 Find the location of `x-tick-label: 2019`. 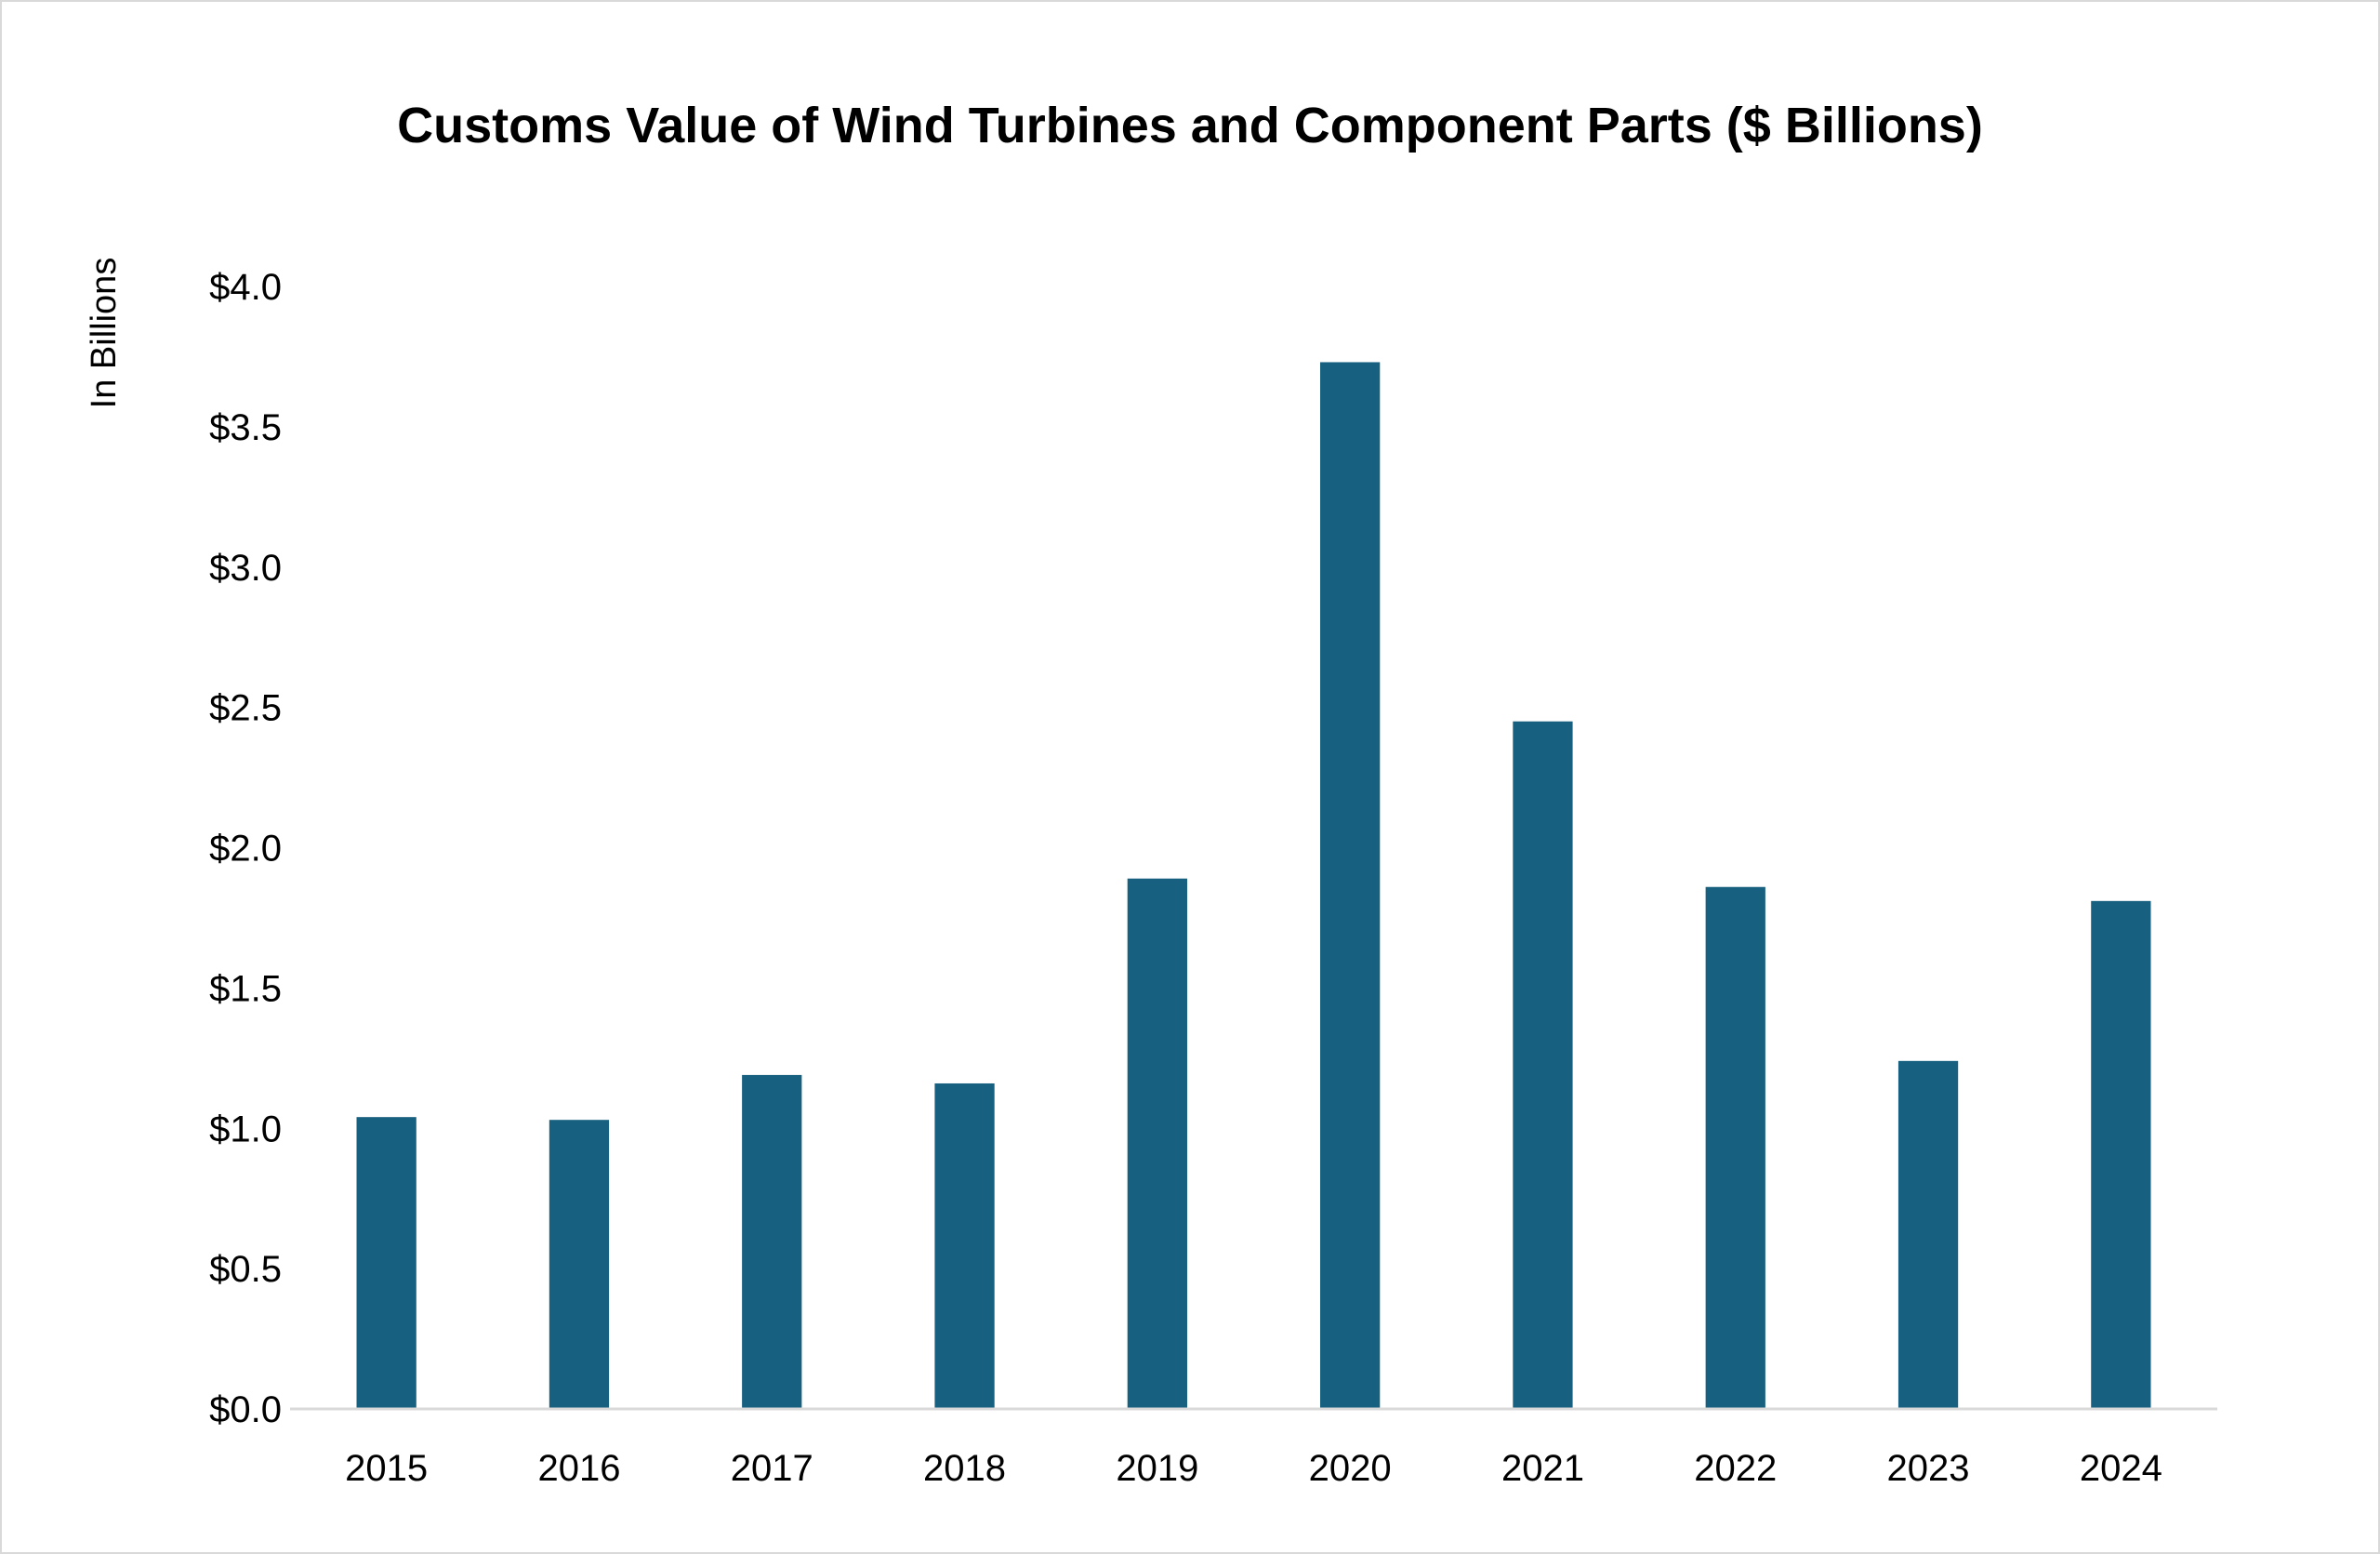

x-tick-label: 2019 is located at coordinates (1157, 1468).